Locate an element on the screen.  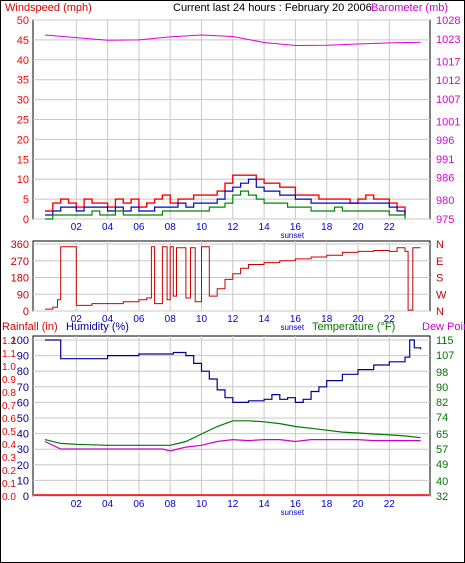
wind-y-tick: 0 is located at coordinates (26, 220).